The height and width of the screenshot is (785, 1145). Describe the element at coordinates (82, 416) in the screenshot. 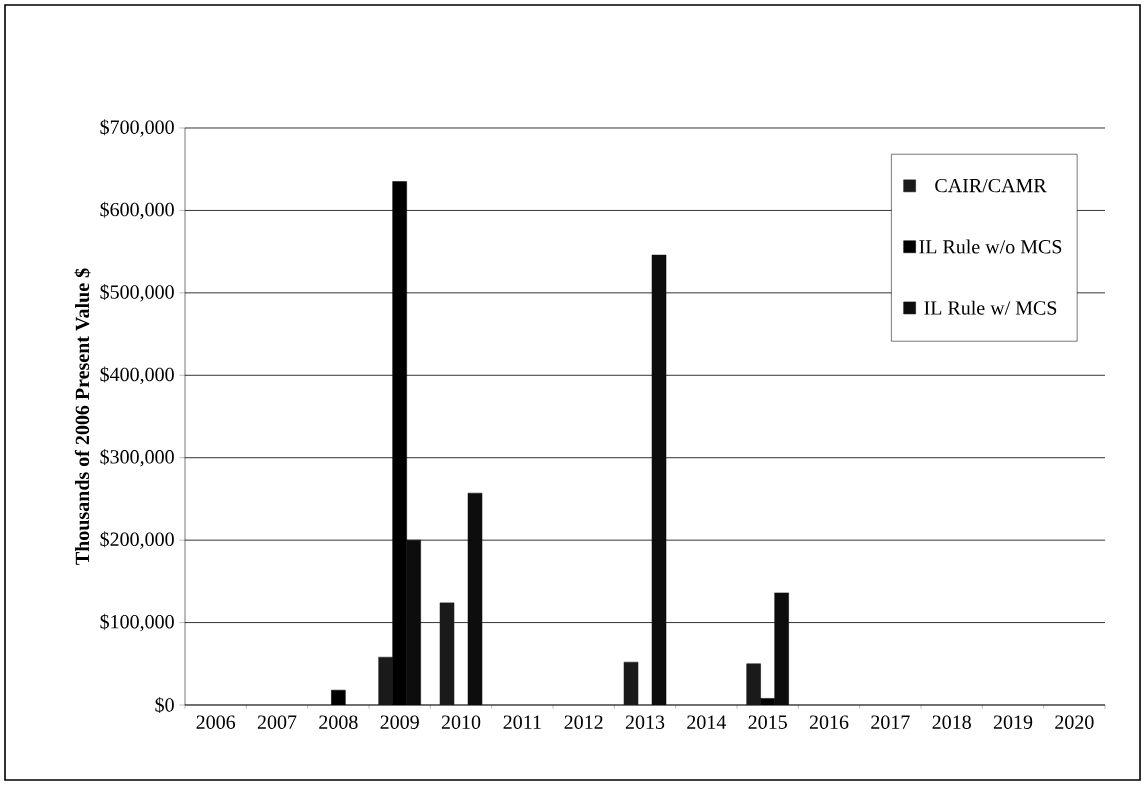

I see `y-axis-title: Thousands of 2006 Present Value $` at that location.